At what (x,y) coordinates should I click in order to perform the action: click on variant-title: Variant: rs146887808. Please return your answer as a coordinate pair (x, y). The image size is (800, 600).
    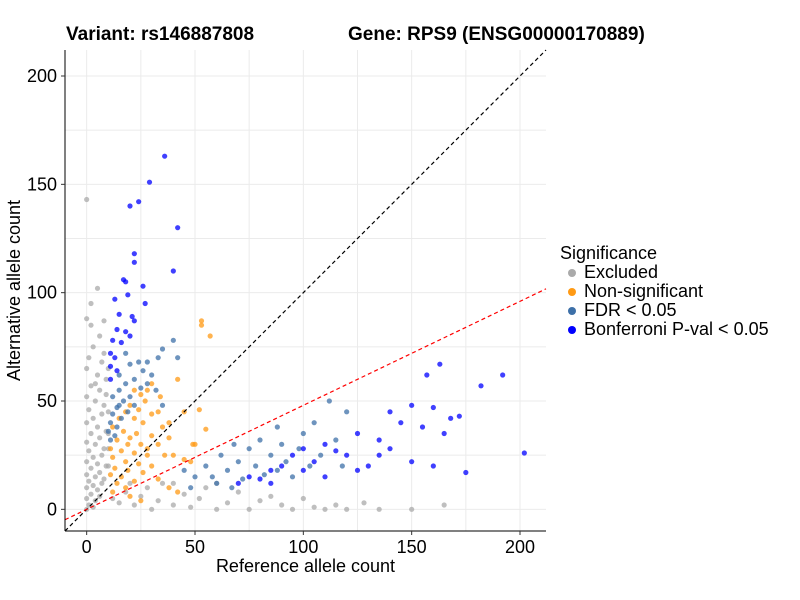
    Looking at the image, I should click on (160, 34).